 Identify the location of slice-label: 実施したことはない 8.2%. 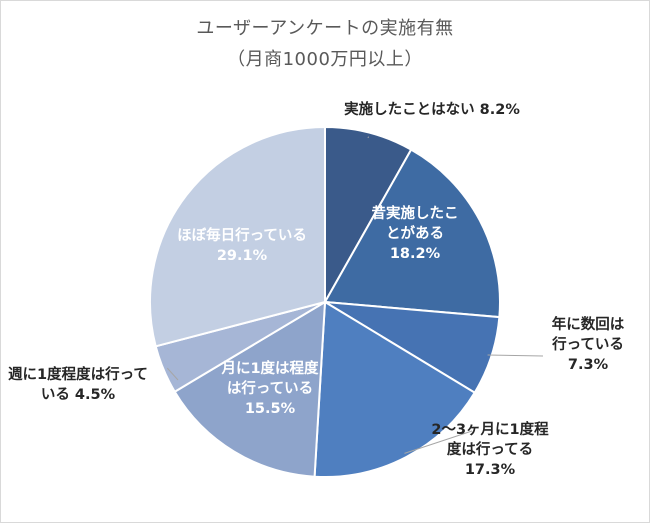
(432, 109).